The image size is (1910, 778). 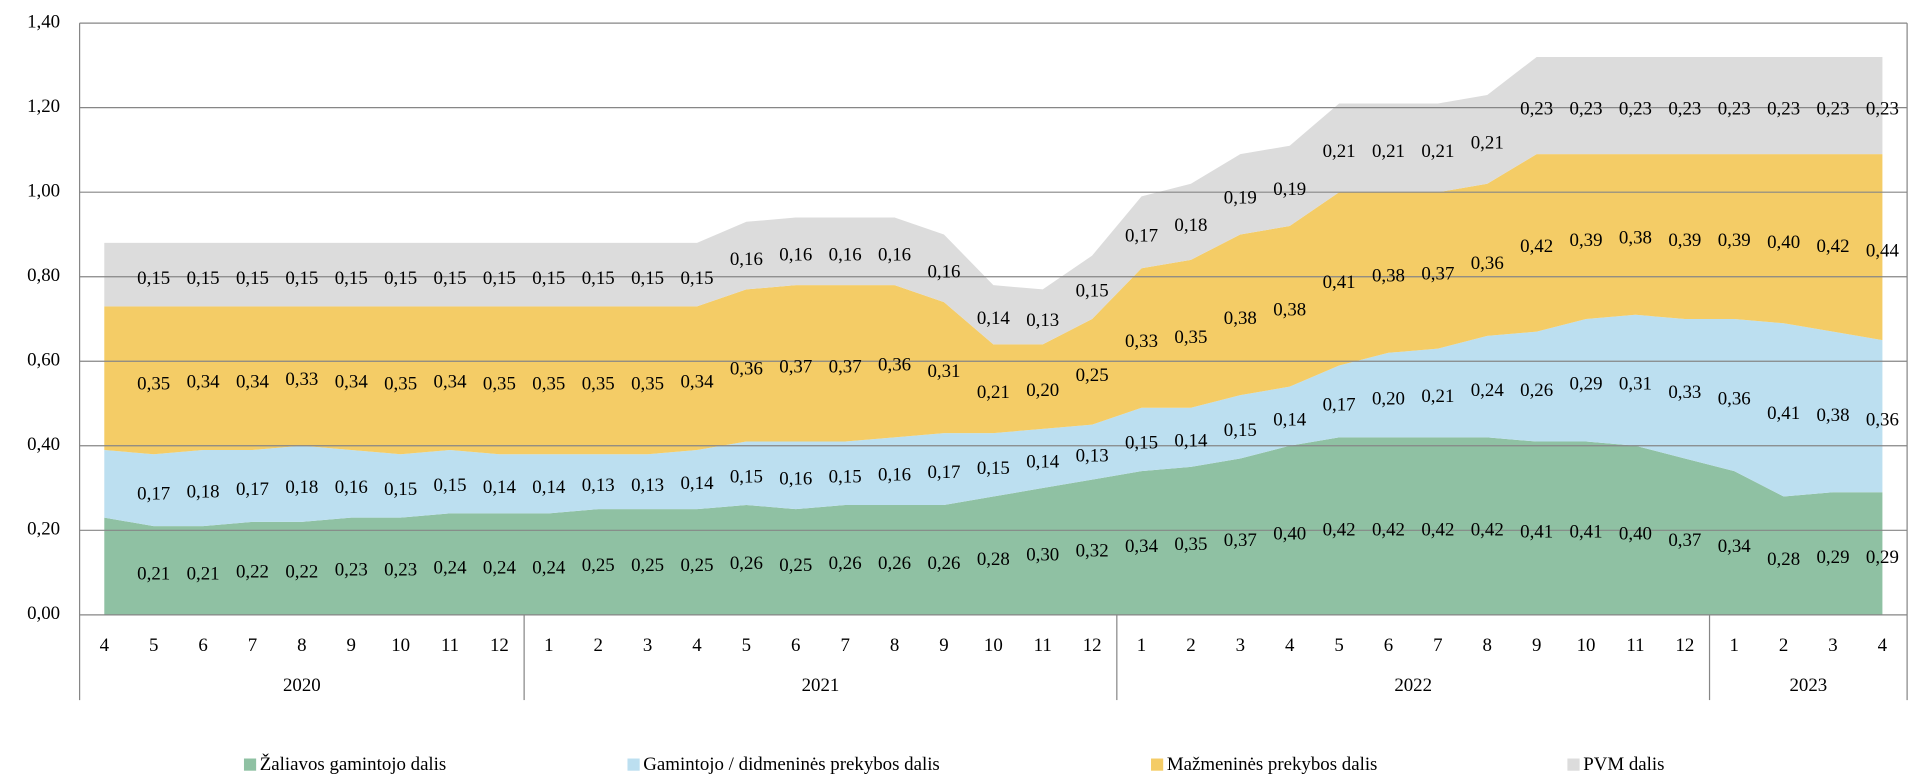 I want to click on y-tick-label: 1,20, so click(x=43, y=106).